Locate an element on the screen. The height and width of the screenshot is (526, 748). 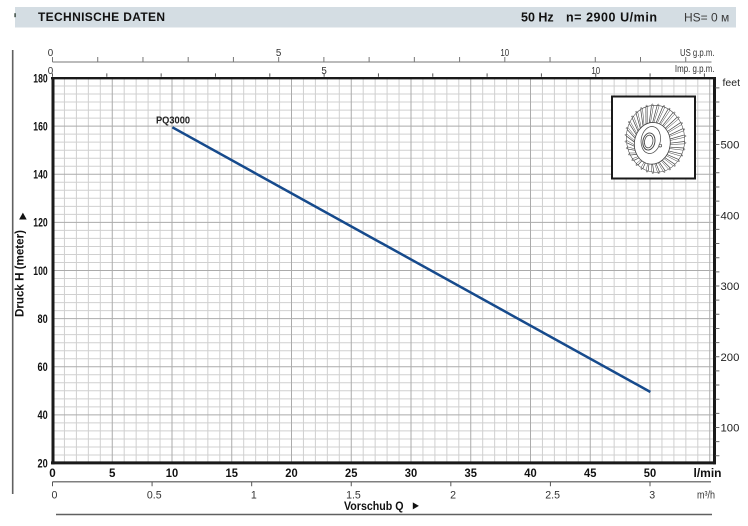
svg-text: 50 Hz is located at coordinates (537, 18).